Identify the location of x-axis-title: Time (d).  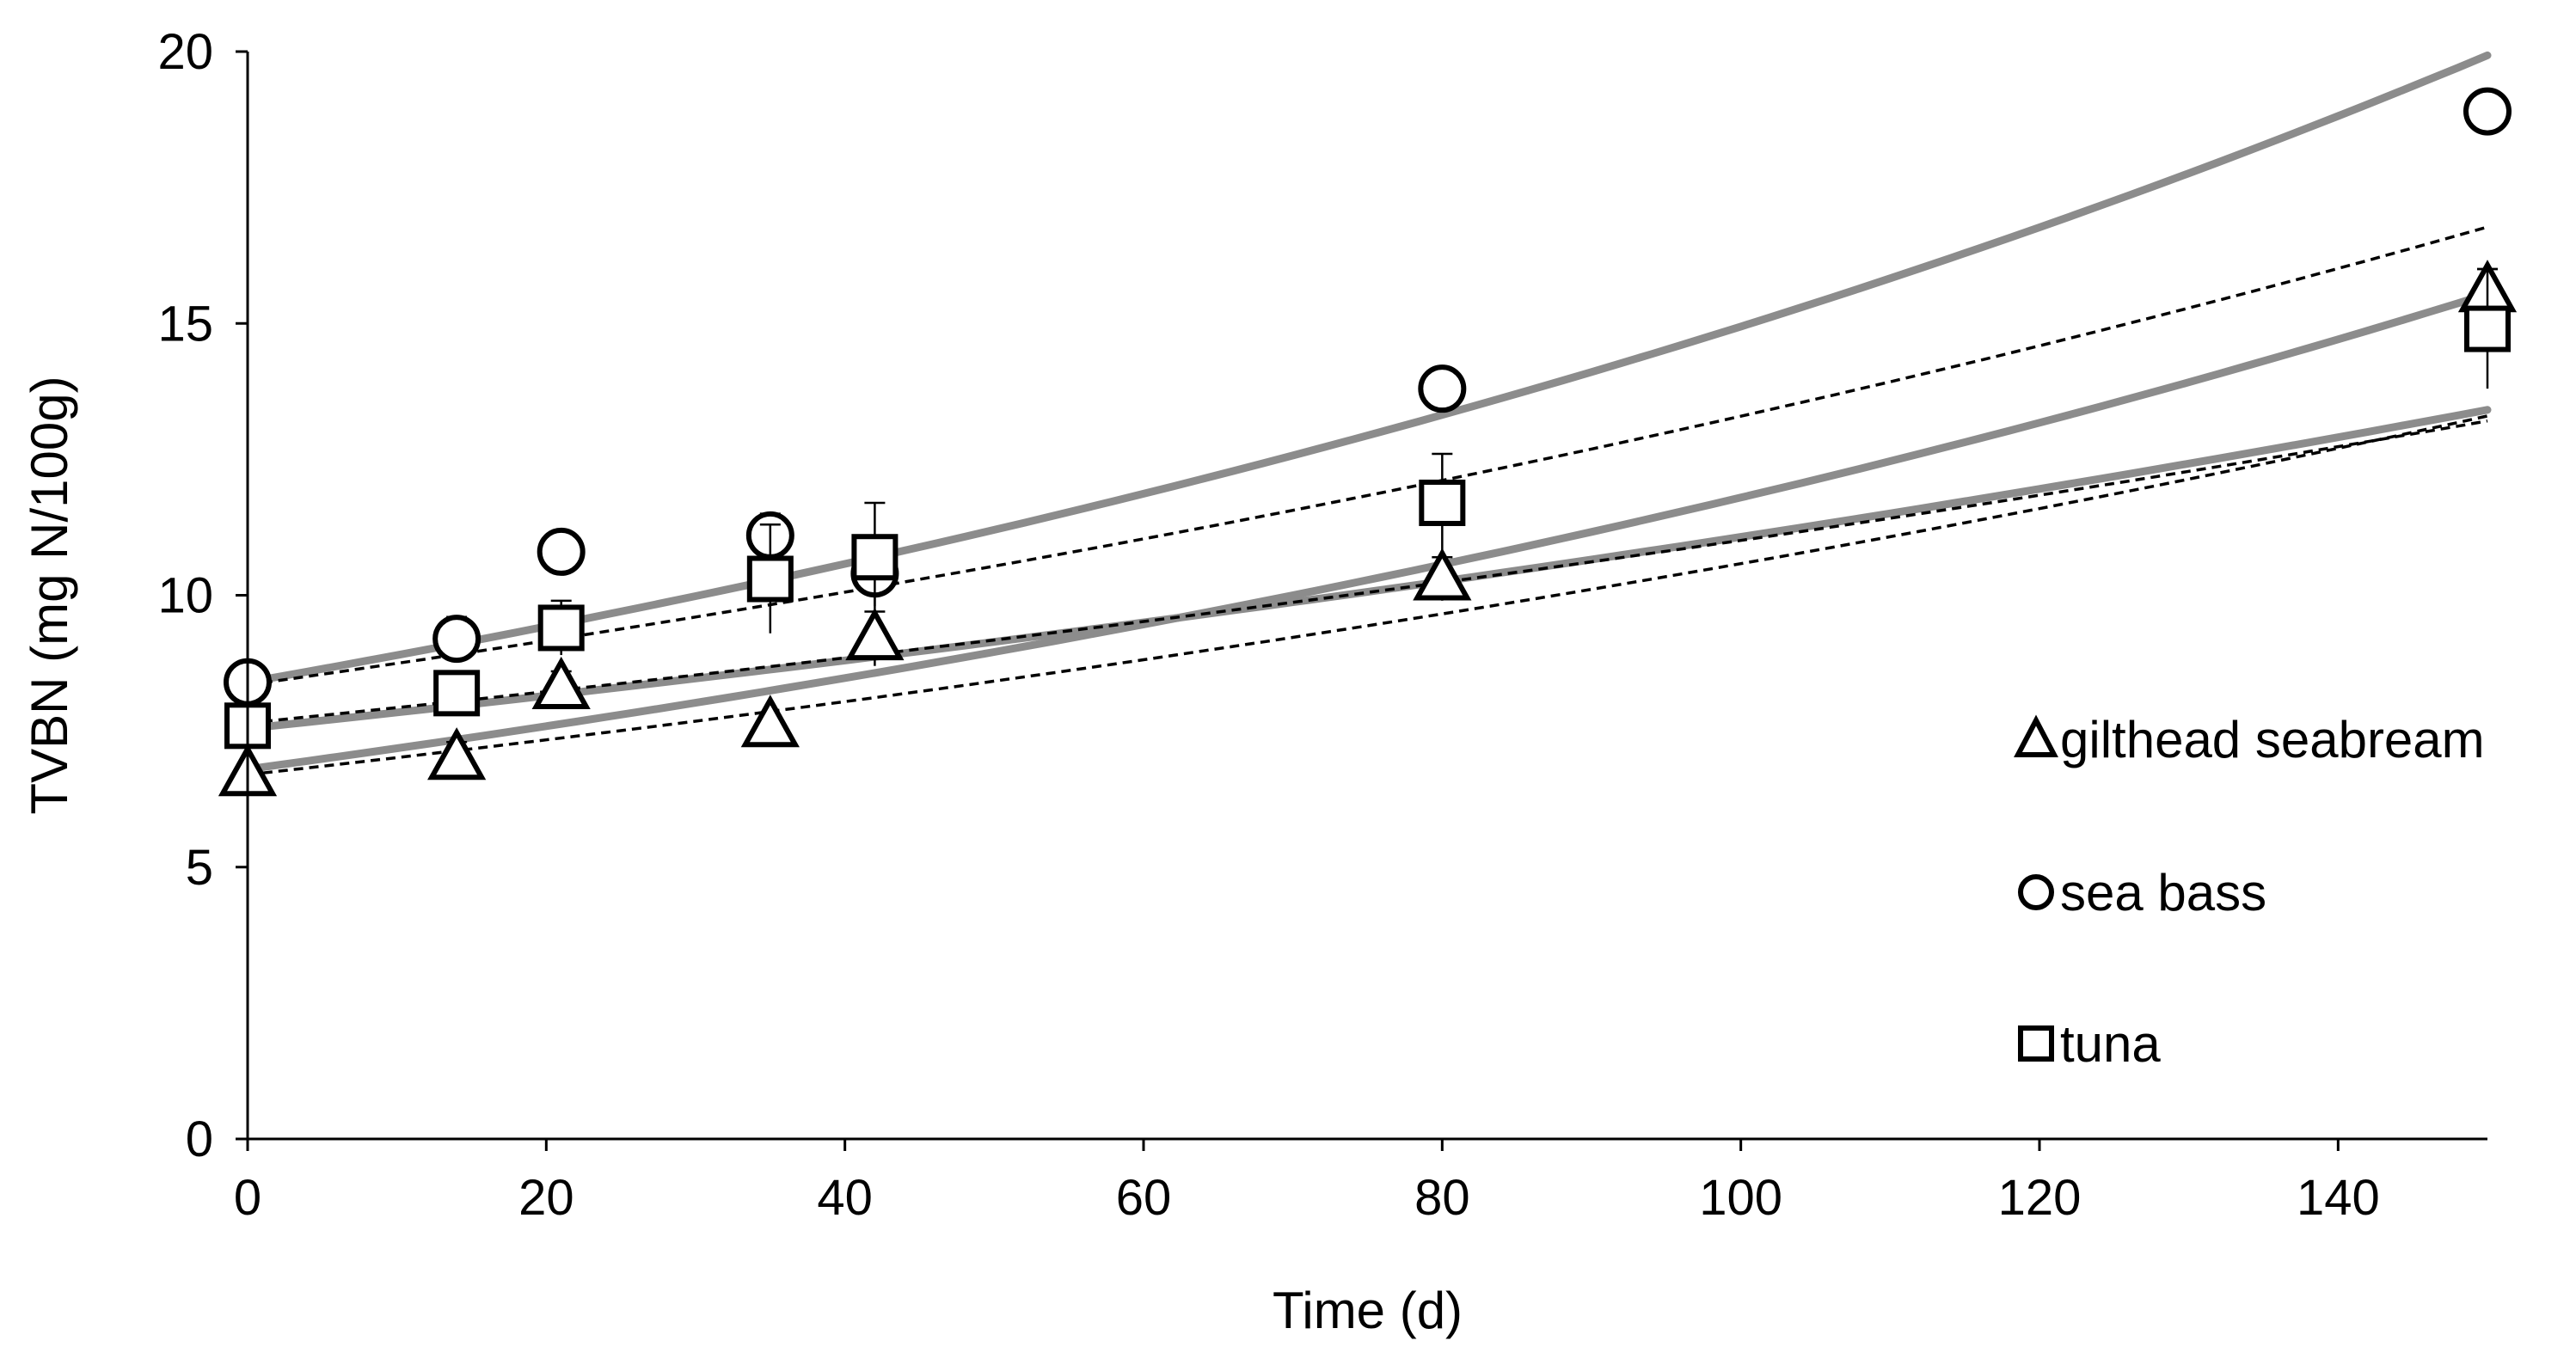
(1368, 1310).